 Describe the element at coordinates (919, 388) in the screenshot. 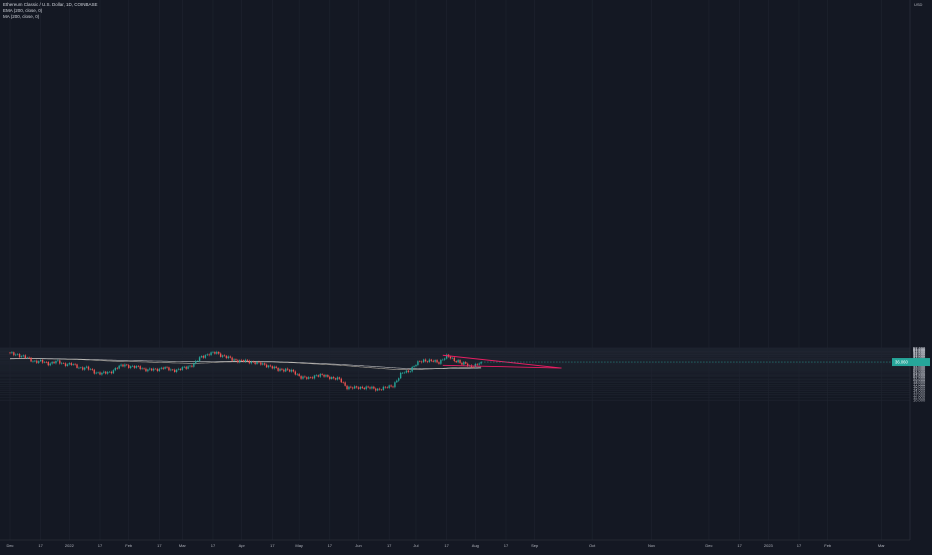

I see `price-tick-label: 15.000` at that location.